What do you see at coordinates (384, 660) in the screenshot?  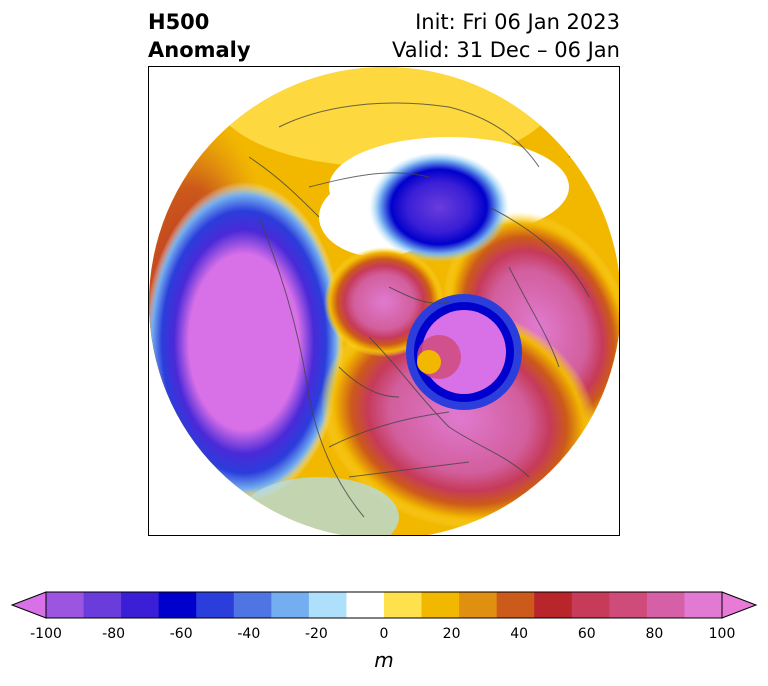 I see `colorbar-unit: m` at bounding box center [384, 660].